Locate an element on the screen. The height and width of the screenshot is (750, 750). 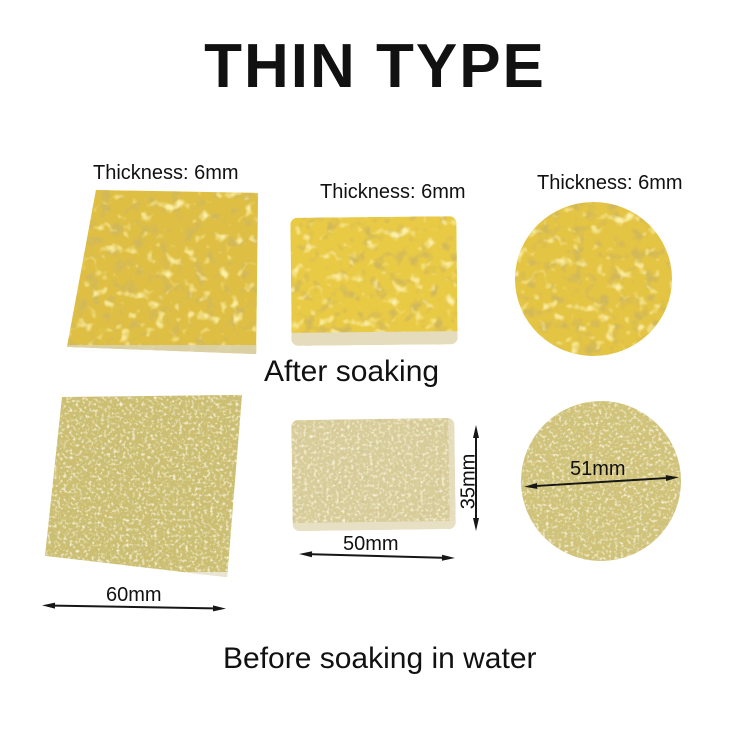
dimension-label-50mm: 50mm is located at coordinates (371, 544).